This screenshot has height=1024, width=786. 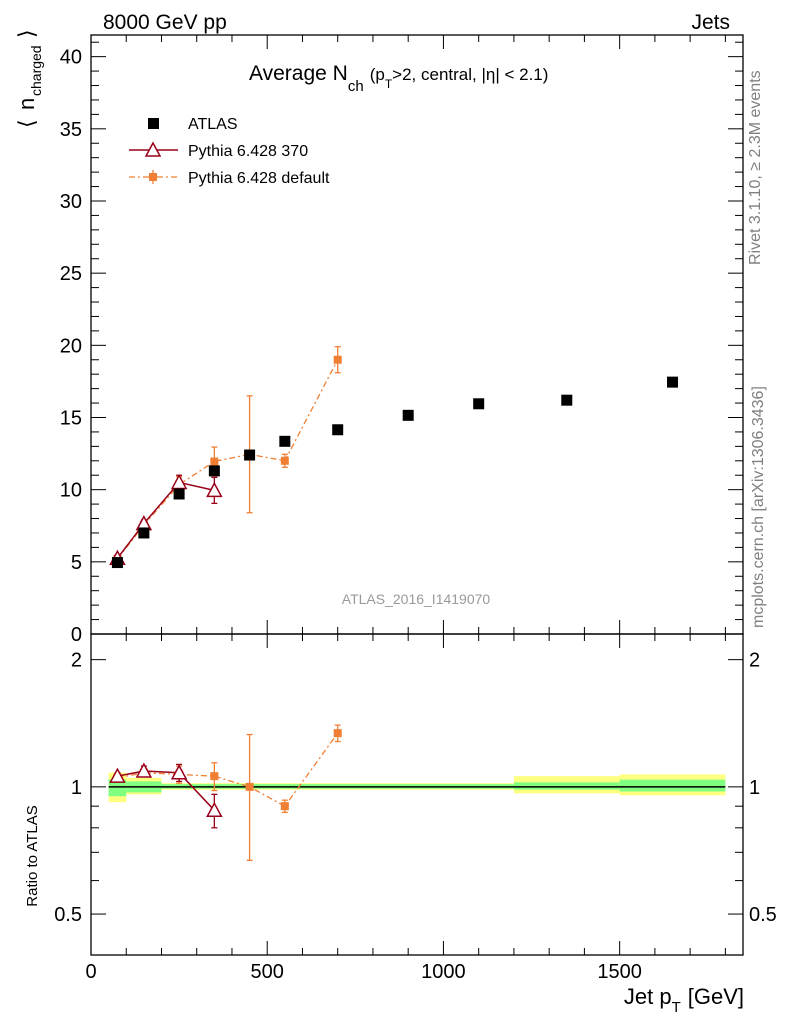 What do you see at coordinates (228, 770) in the screenshot?
I see `ratio-pythia-default-line` at bounding box center [228, 770].